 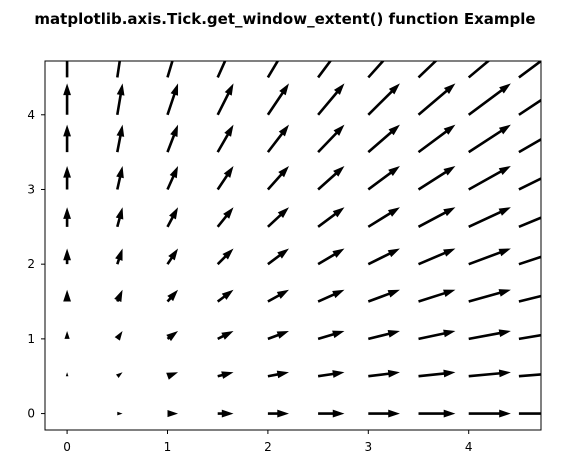 I want to click on y-tick-label: 4, so click(x=31, y=115).